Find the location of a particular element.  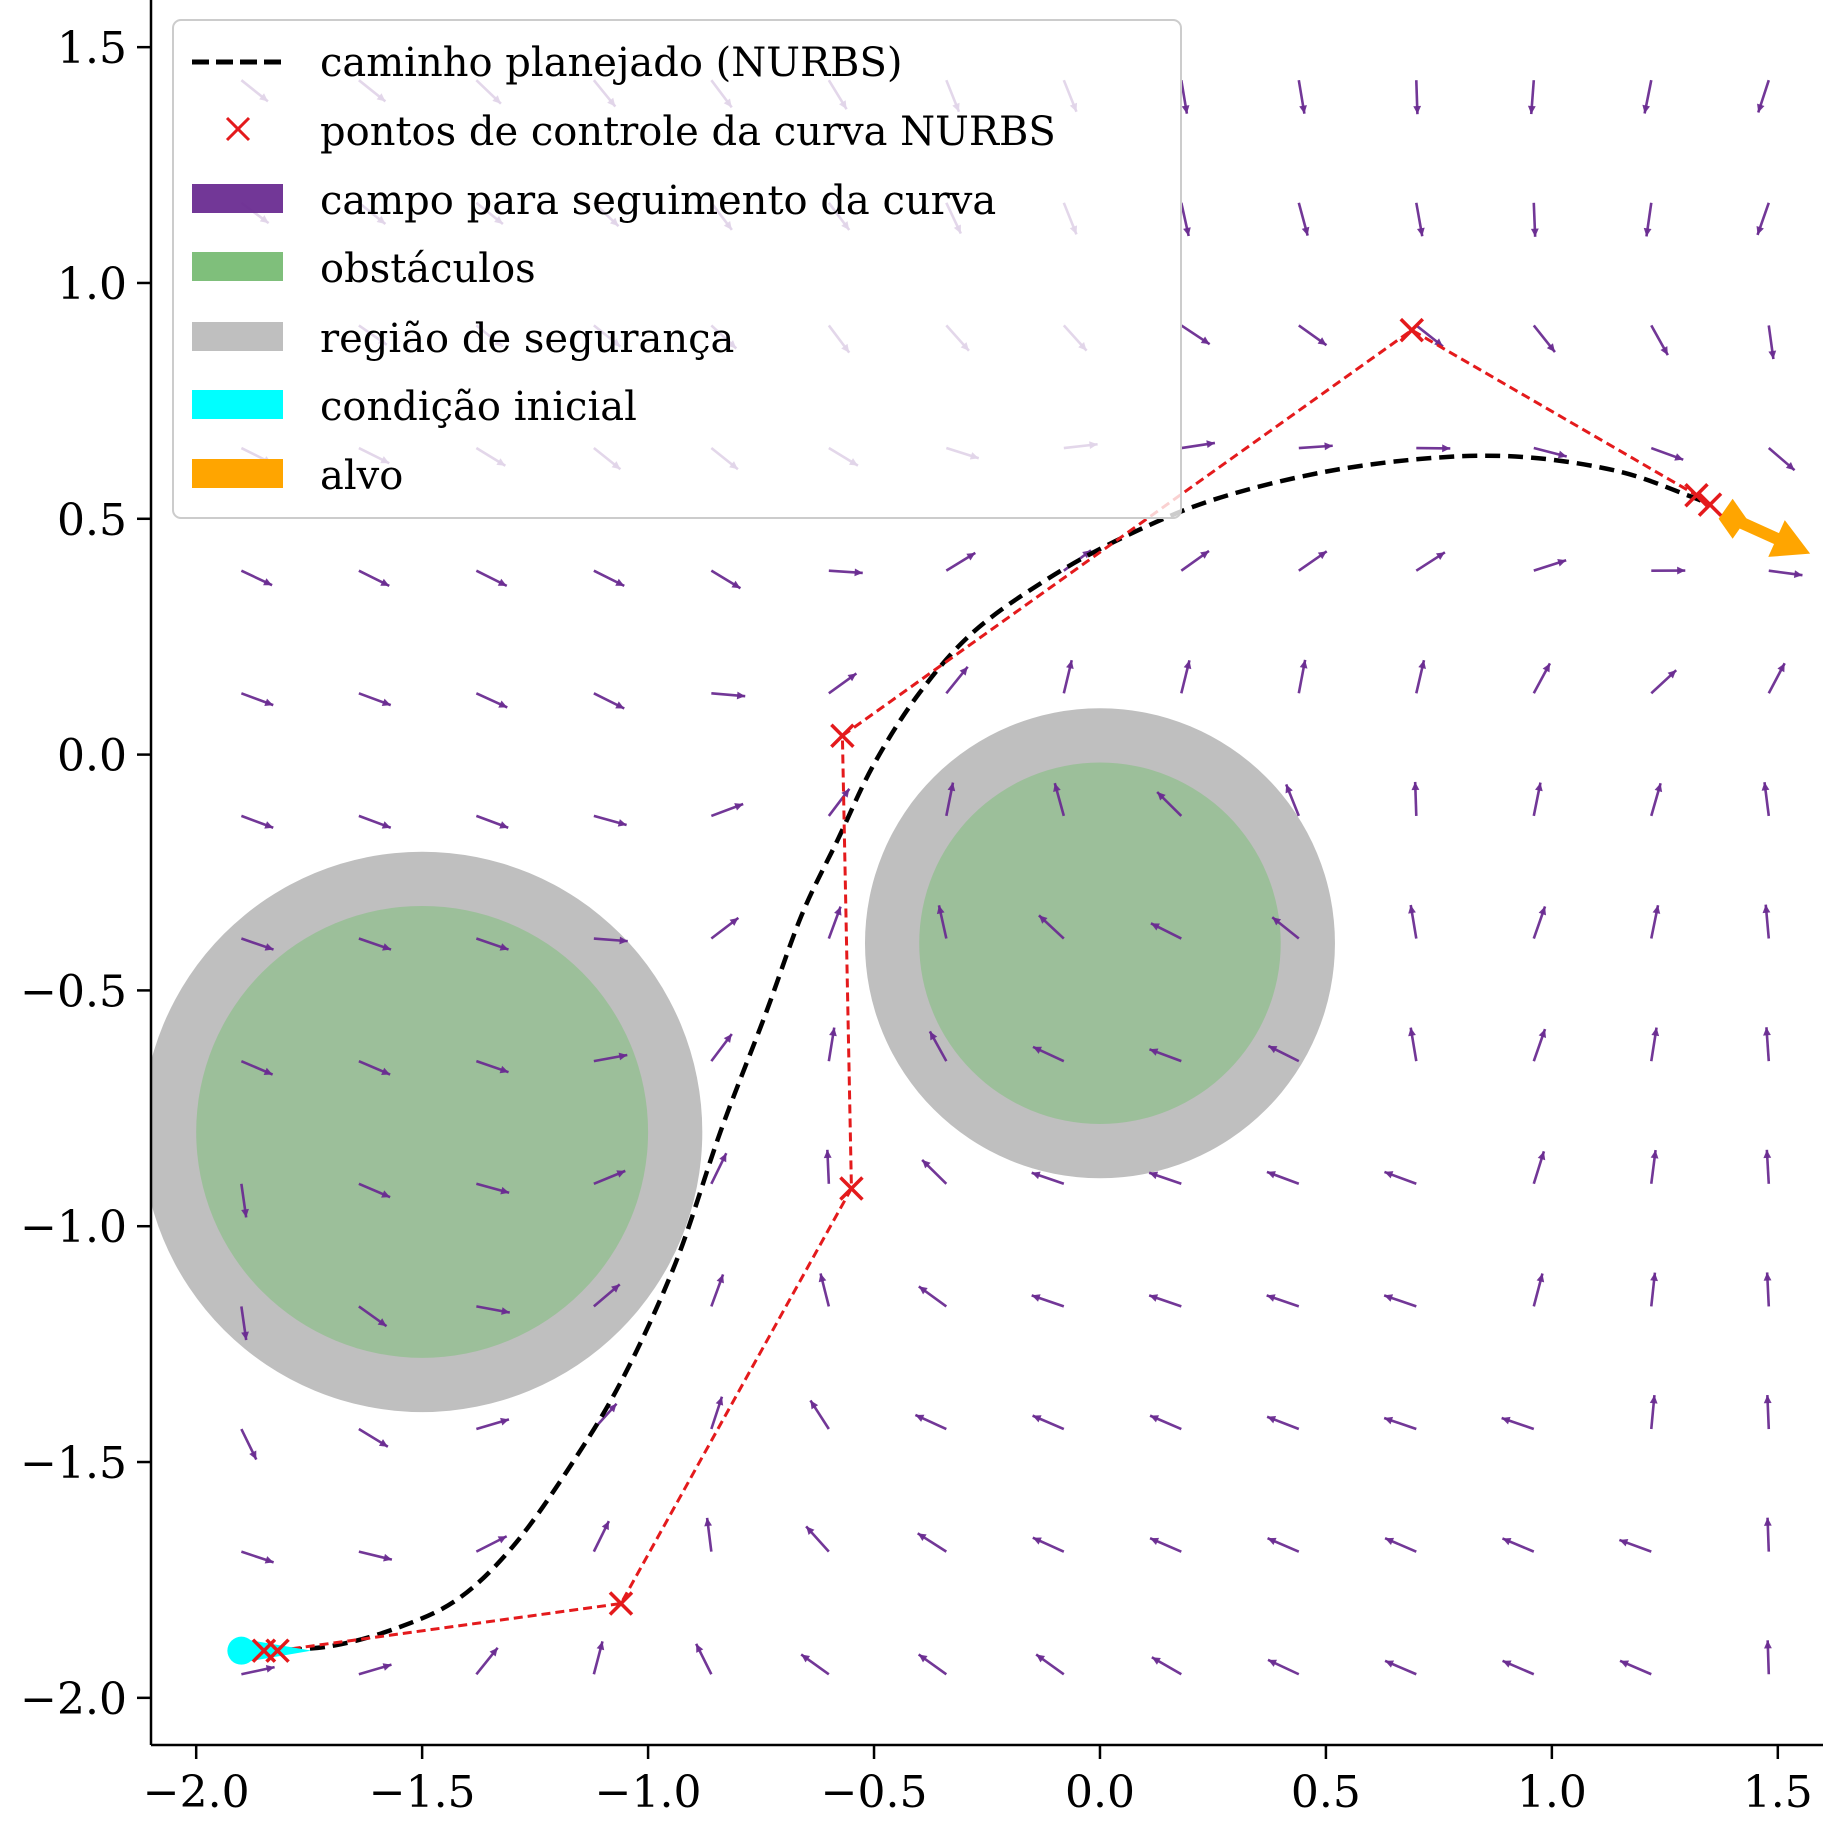

legend-swatch-initial is located at coordinates (237, 404).